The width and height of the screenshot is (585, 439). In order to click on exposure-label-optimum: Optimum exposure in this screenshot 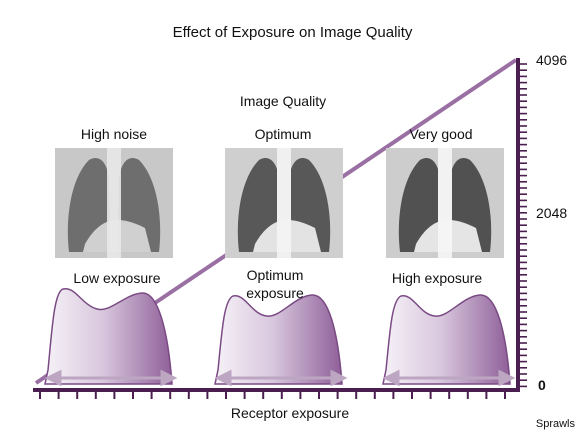, I will do `click(275, 284)`.